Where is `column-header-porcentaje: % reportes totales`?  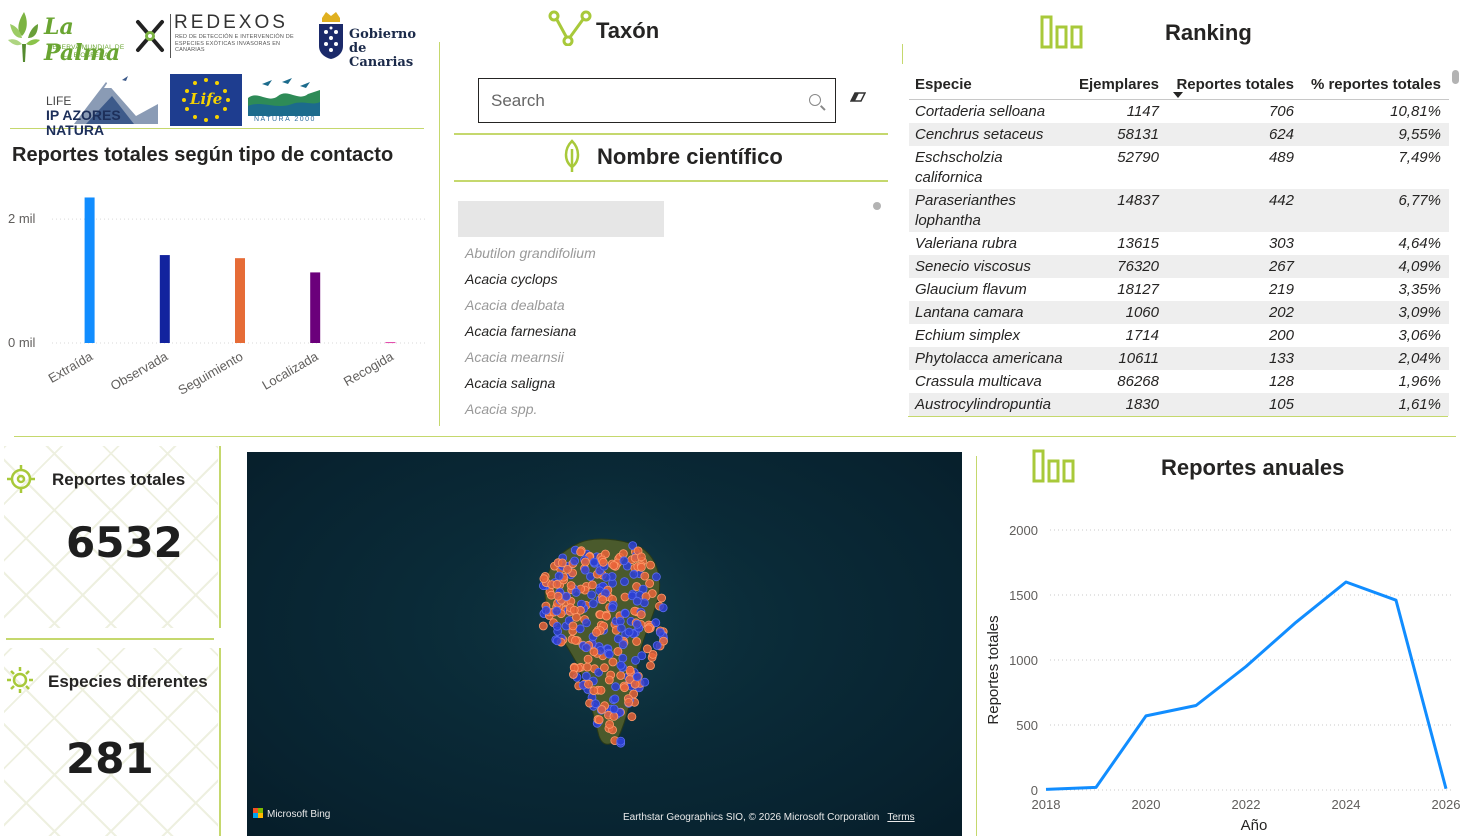 column-header-porcentaje: % reportes totales is located at coordinates (1375, 84).